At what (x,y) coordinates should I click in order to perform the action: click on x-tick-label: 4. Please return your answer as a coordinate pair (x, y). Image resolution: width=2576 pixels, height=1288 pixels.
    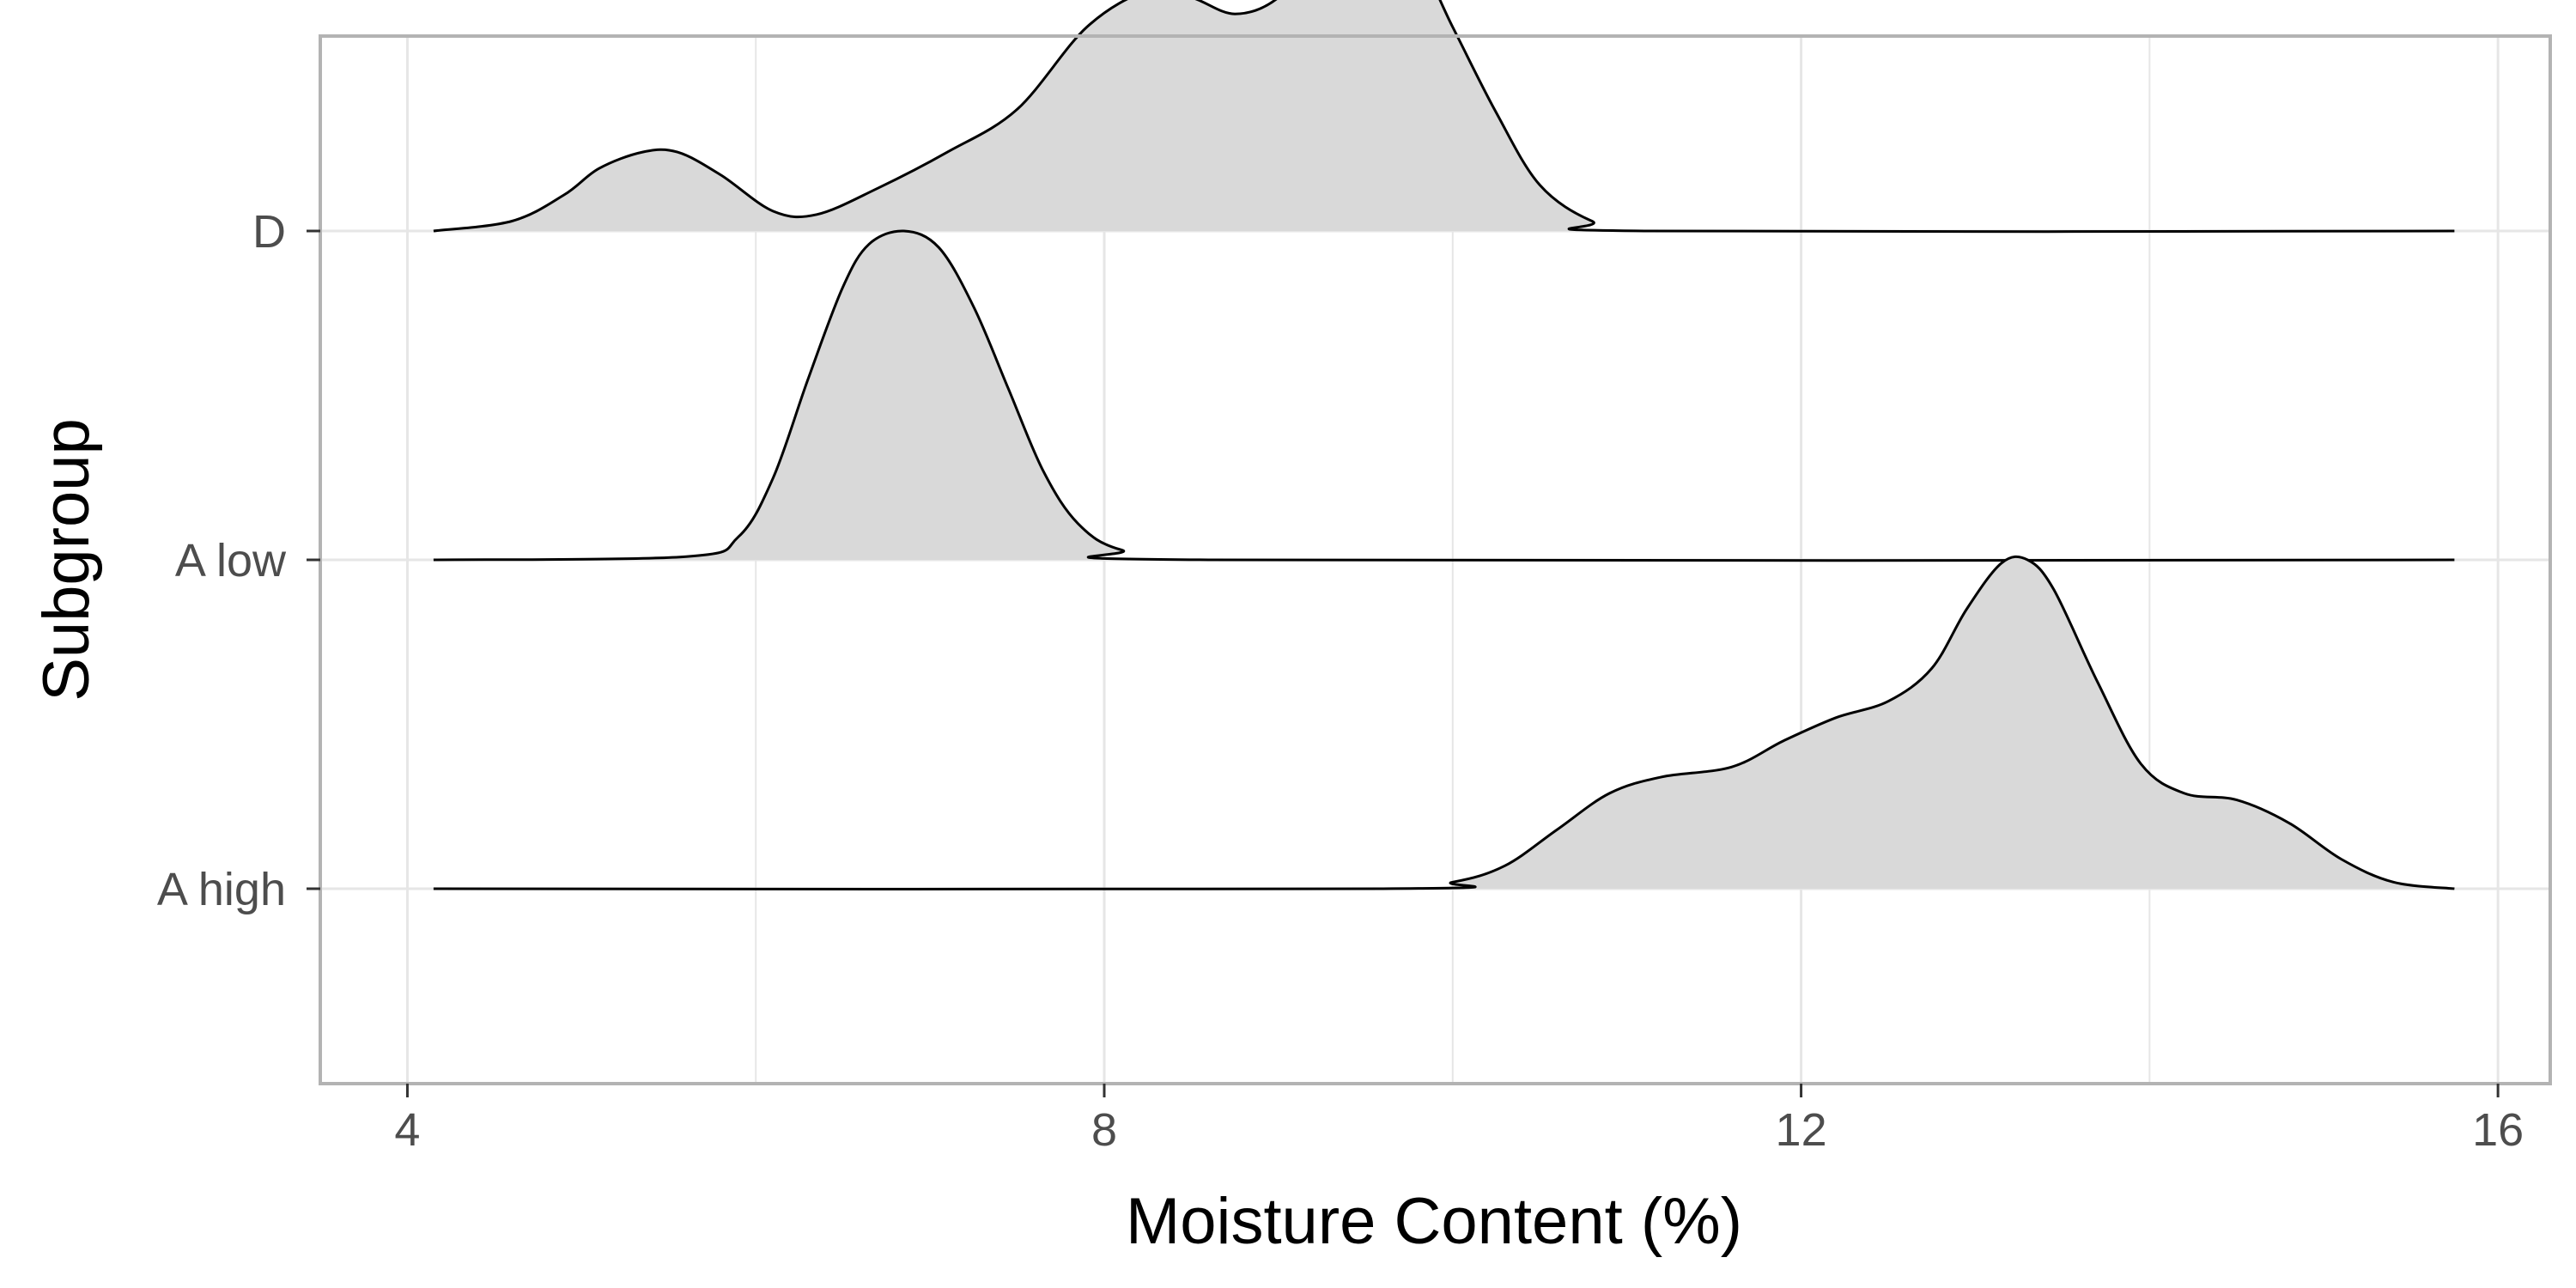
    Looking at the image, I should click on (407, 1130).